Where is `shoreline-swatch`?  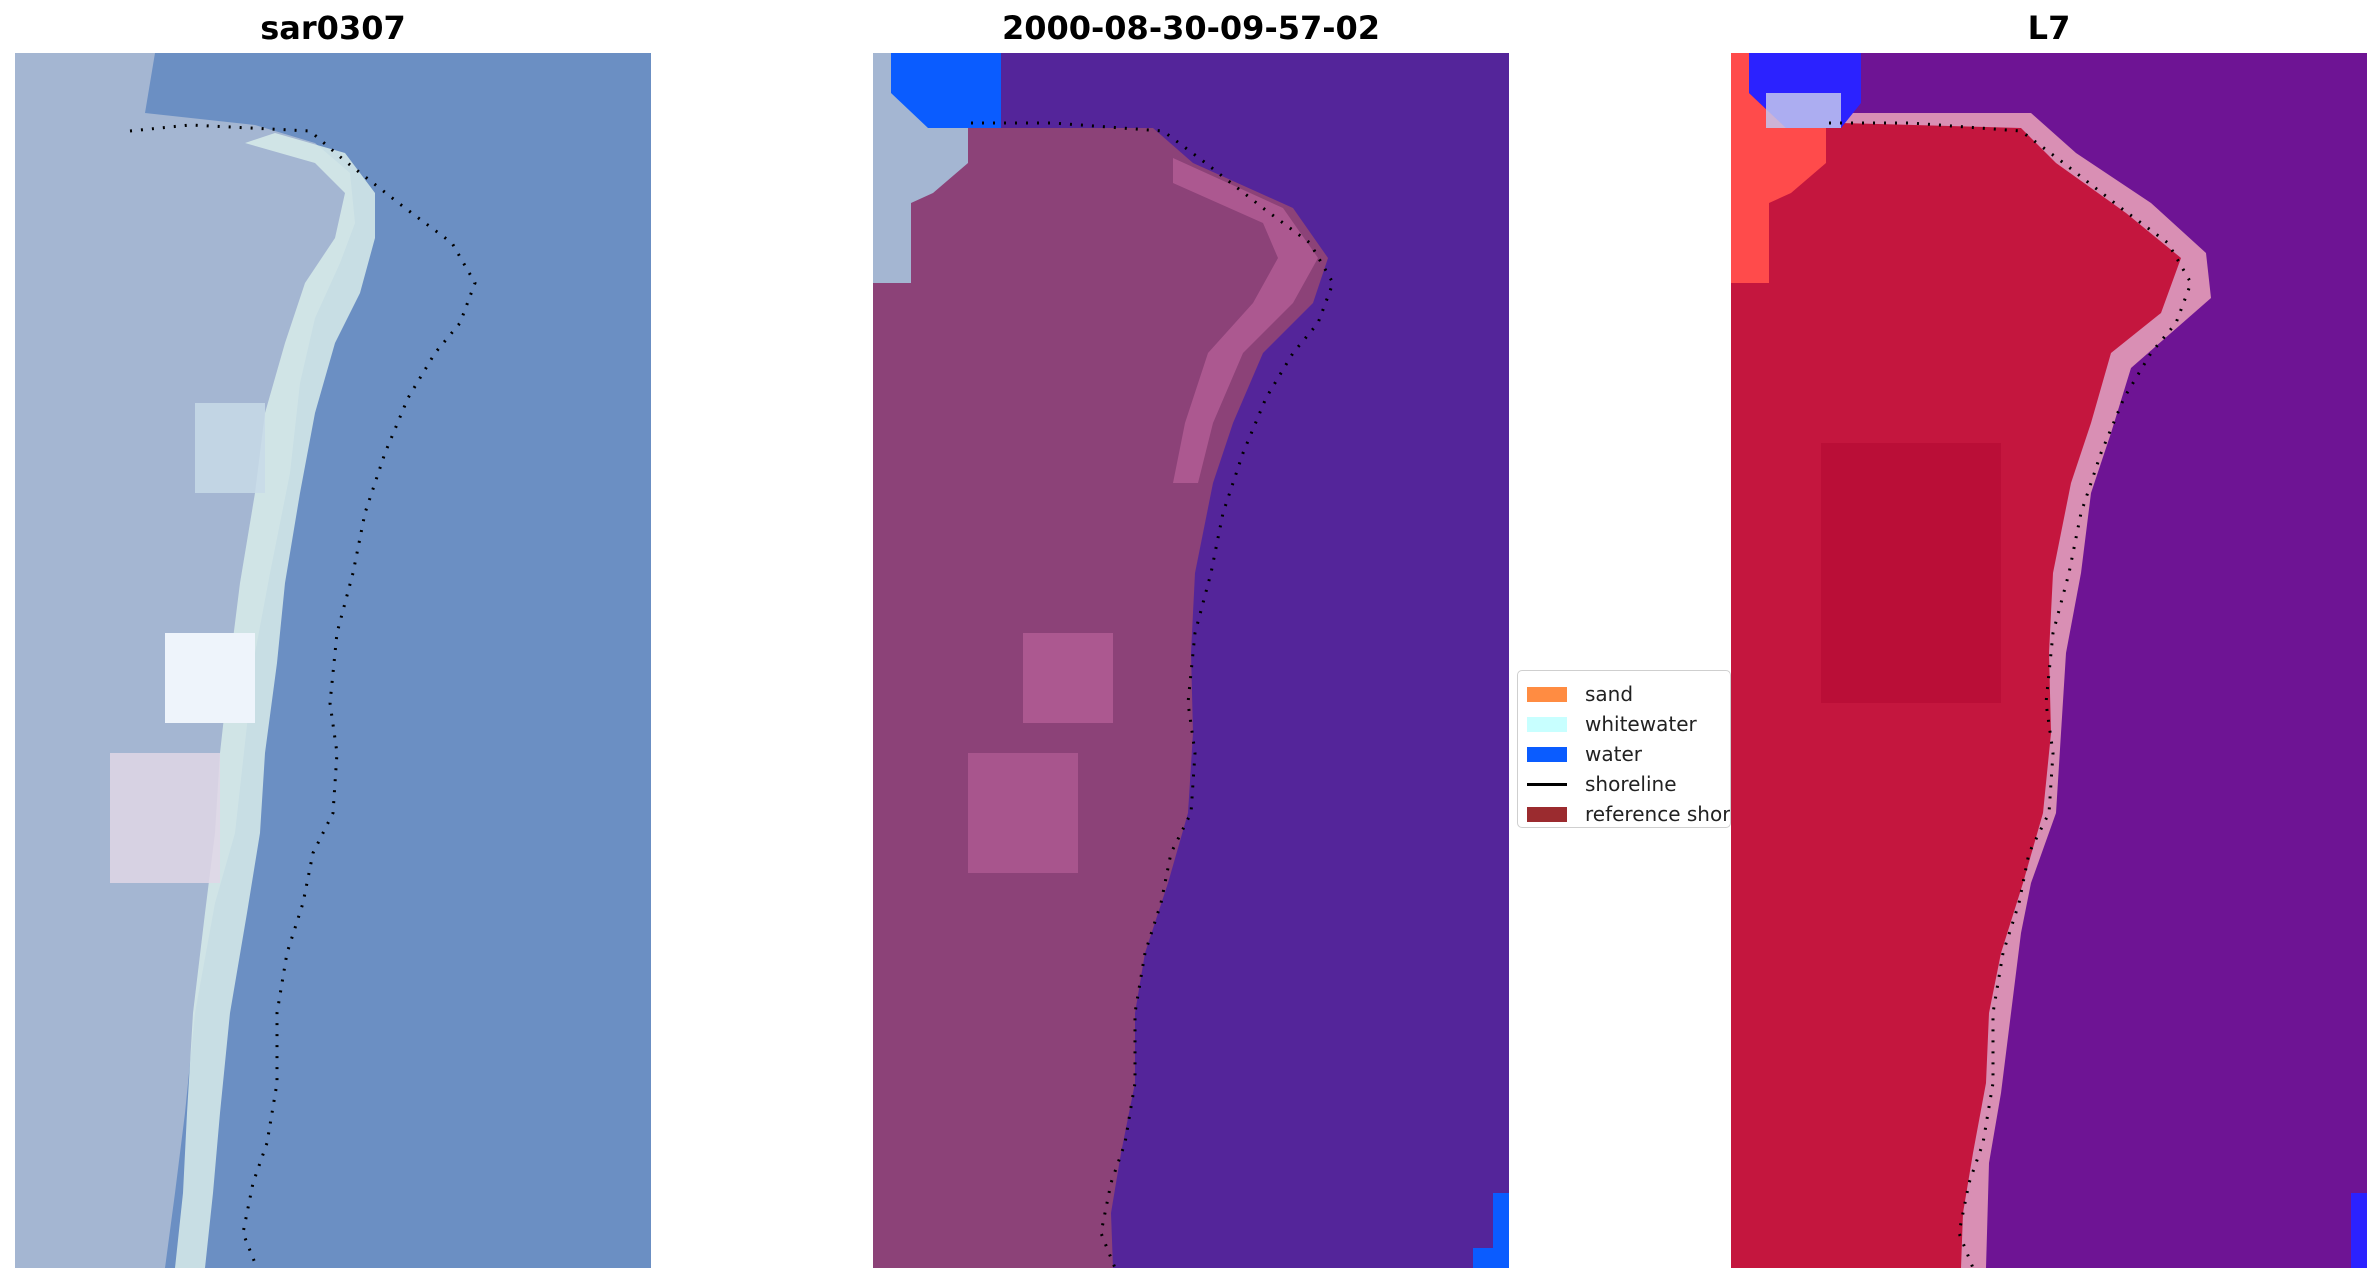
shoreline-swatch is located at coordinates (1547, 784).